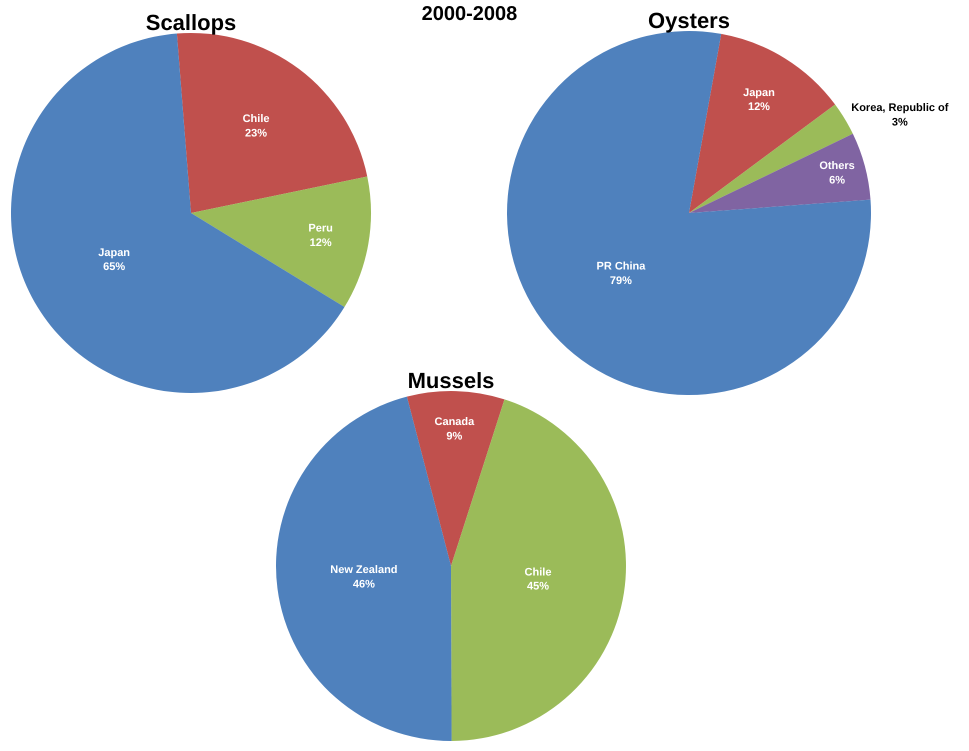 The image size is (969, 751). Describe the element at coordinates (837, 180) in the screenshot. I see `data-label: 6%` at that location.